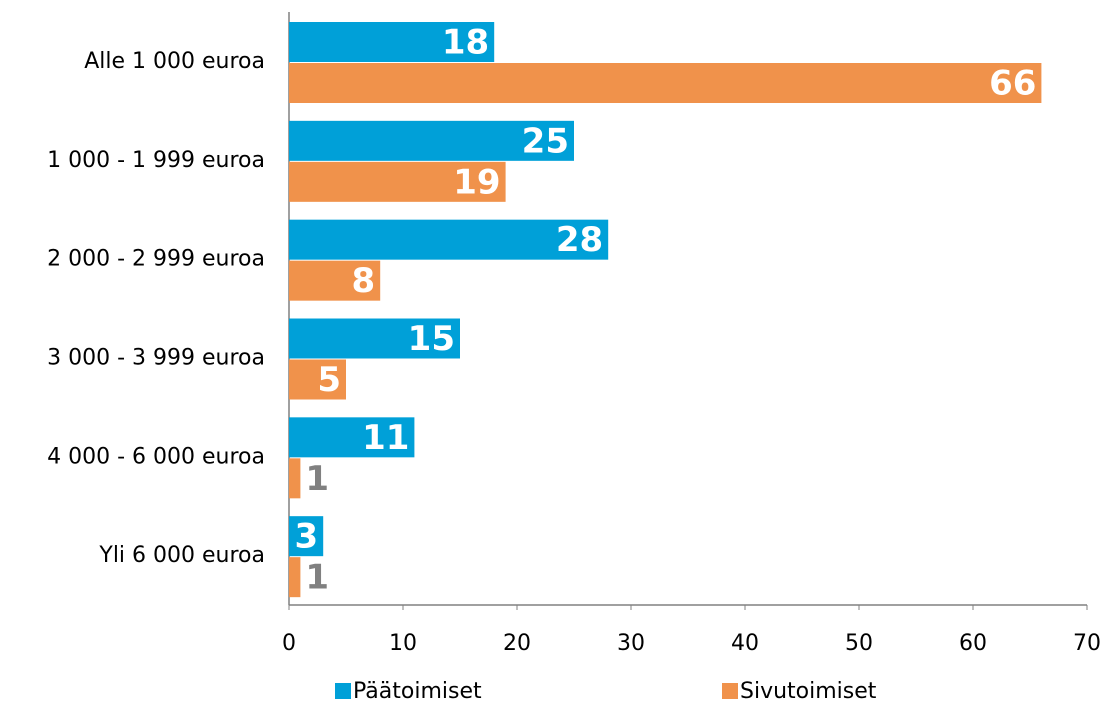 The image size is (1114, 704). What do you see at coordinates (431, 339) in the screenshot?
I see `data-label: 15` at bounding box center [431, 339].